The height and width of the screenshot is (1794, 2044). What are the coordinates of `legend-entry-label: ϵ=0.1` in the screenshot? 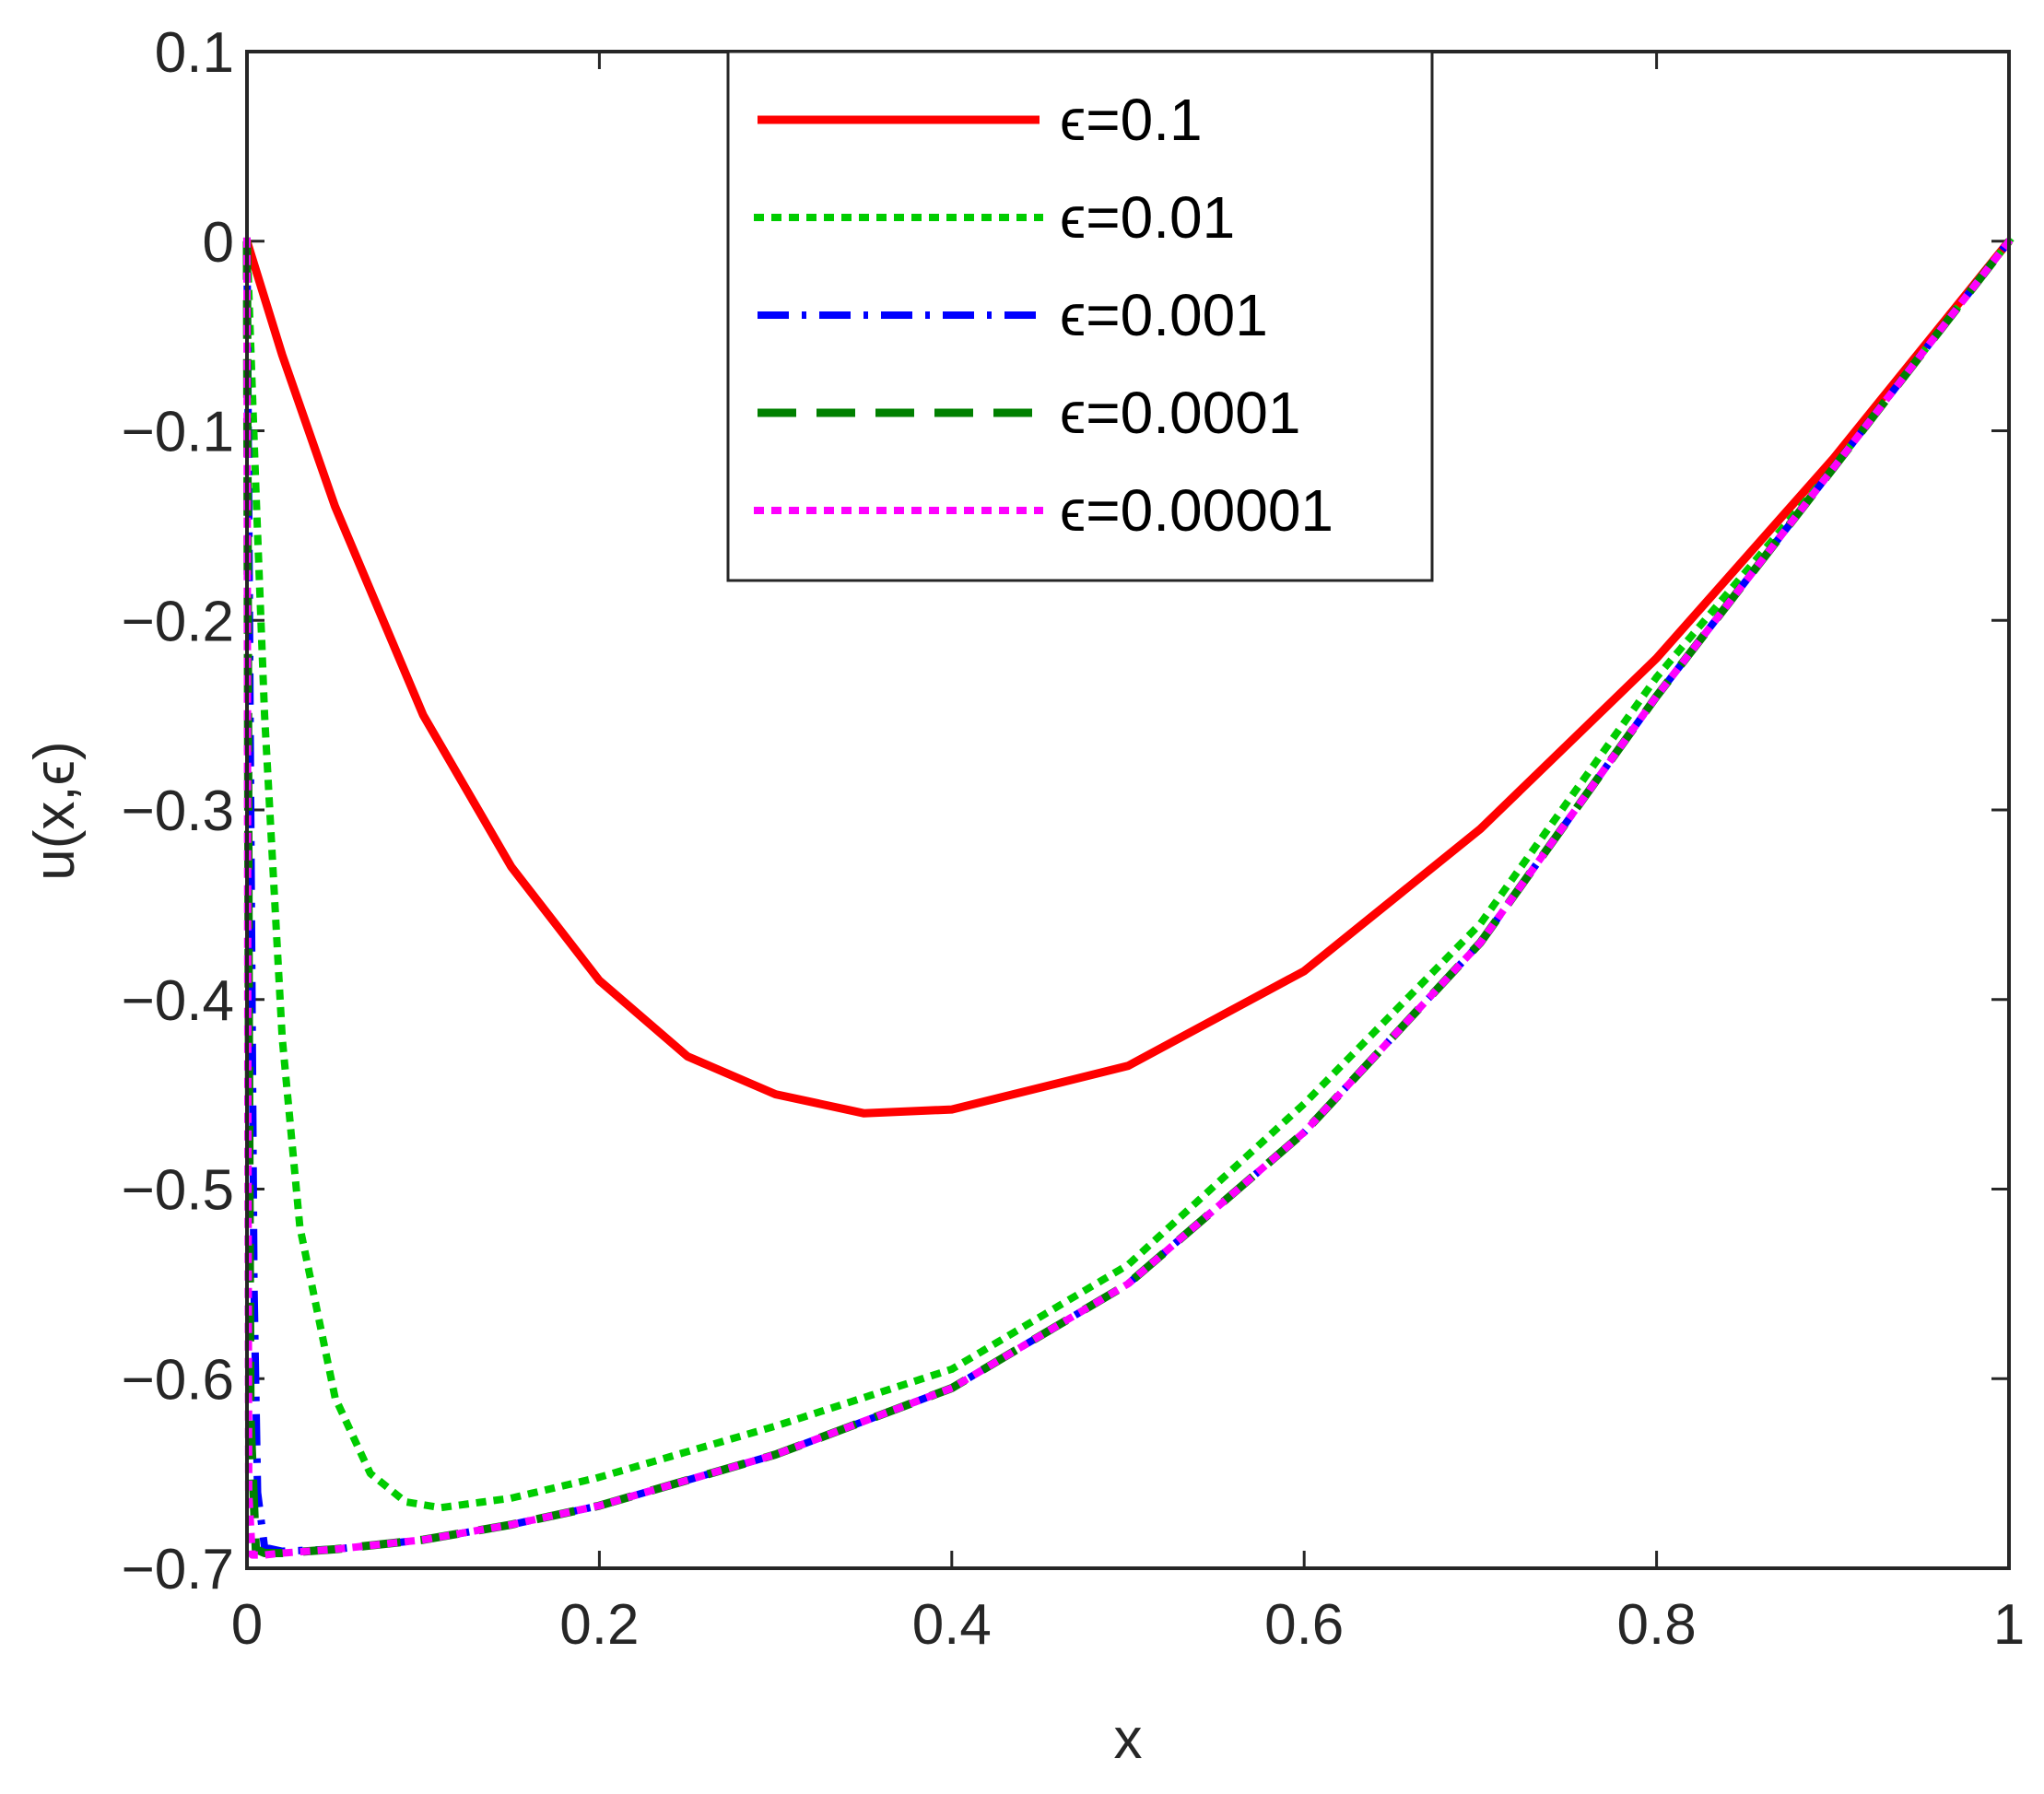 It's located at (1131, 120).